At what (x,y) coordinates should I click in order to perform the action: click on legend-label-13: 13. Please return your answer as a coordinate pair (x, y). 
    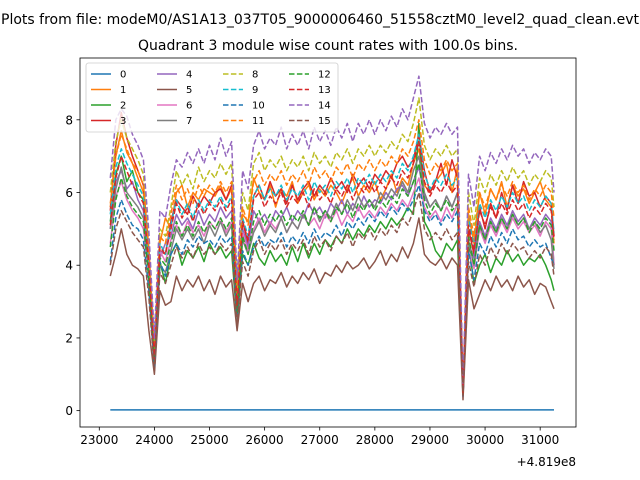
    Looking at the image, I should click on (324, 90).